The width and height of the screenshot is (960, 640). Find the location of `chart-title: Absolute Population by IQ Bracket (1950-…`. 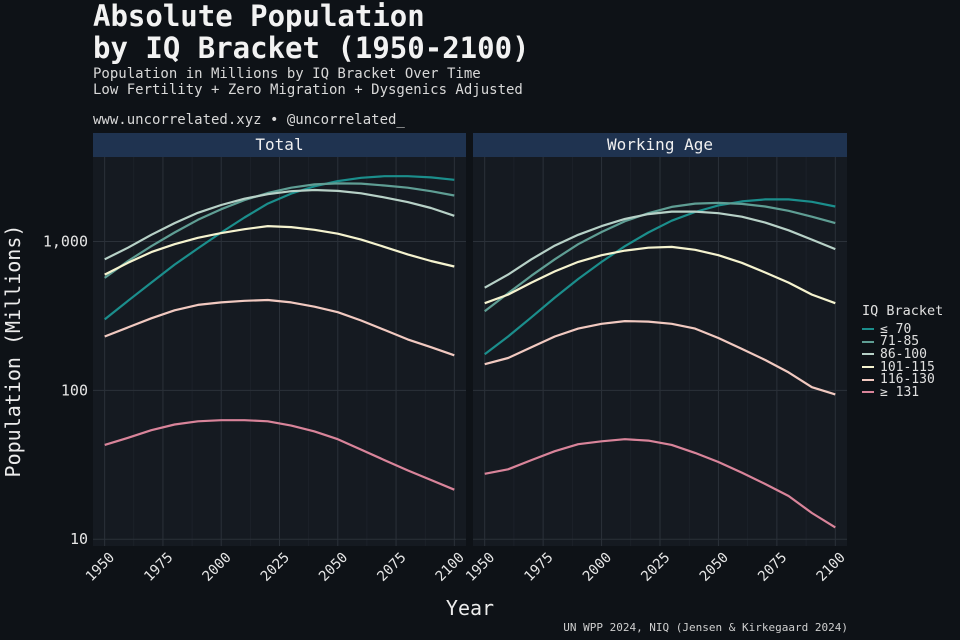

chart-title: Absolute Population by IQ Bracket (1950-… is located at coordinates (311, 32).